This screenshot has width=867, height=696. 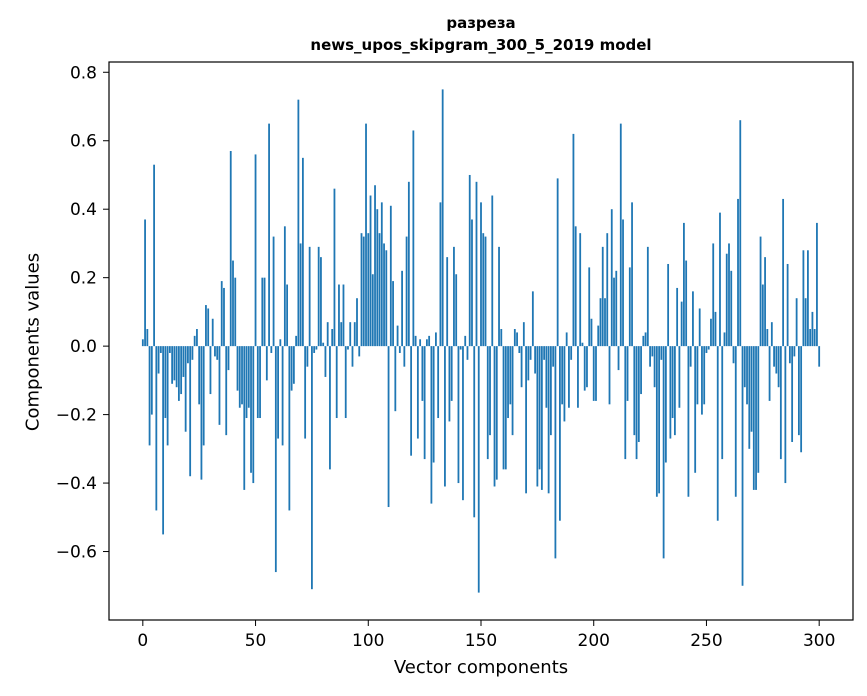 What do you see at coordinates (83, 142) in the screenshot?
I see `y-tick-label: 0.6` at bounding box center [83, 142].